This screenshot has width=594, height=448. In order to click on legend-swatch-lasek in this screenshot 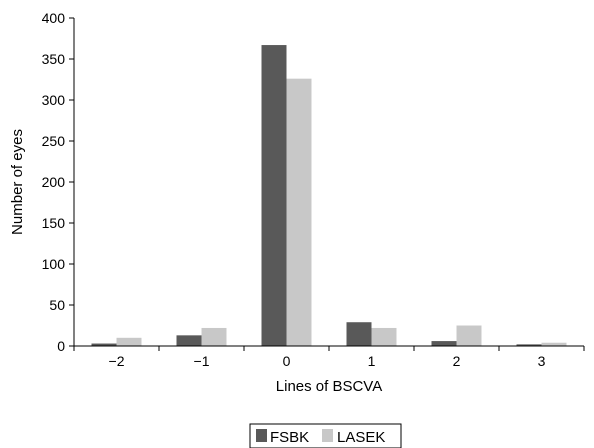, I will do `click(327, 435)`.